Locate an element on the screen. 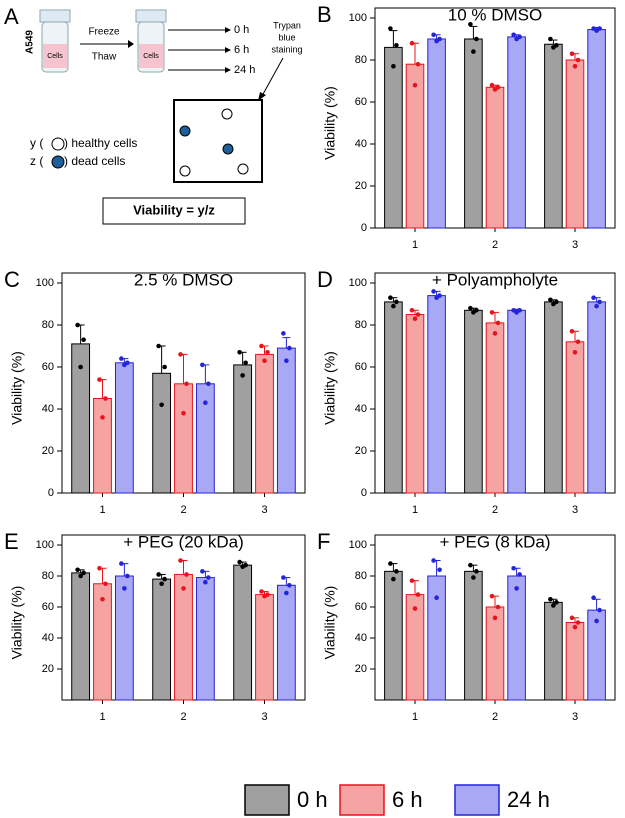  healthy-cell is located at coordinates (58, 144).